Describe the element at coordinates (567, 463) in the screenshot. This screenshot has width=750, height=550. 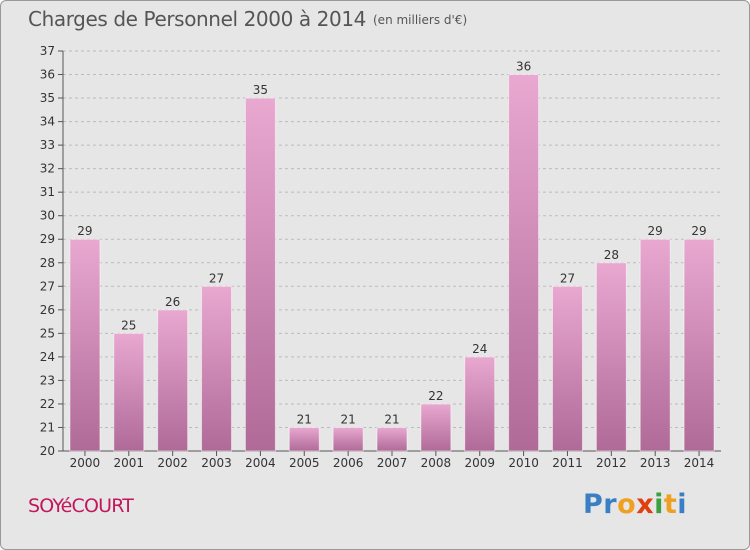
I see `x-tick-label: 2011` at that location.